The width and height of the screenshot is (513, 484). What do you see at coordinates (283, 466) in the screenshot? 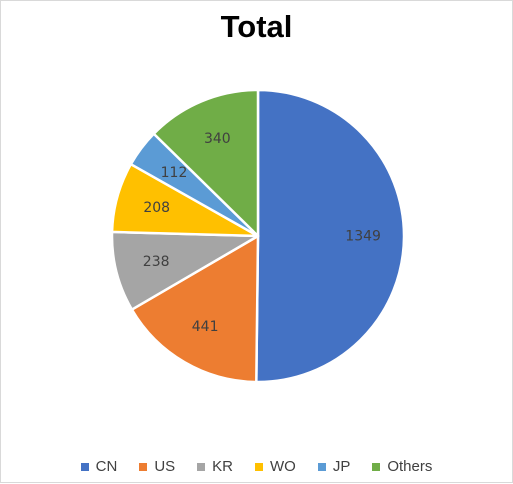
I see `legend-label: WO` at bounding box center [283, 466].